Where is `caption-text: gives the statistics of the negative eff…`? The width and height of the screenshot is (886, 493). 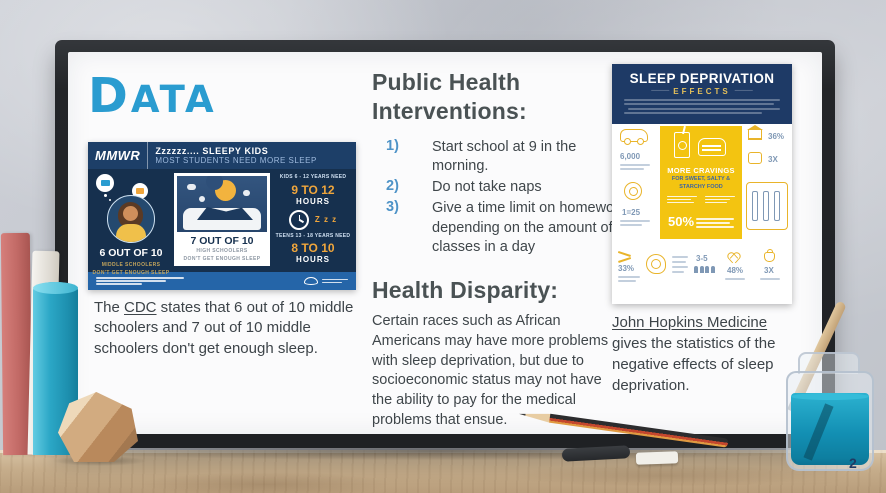
caption-text: gives the statistics of the negative eff… is located at coordinates (694, 364).